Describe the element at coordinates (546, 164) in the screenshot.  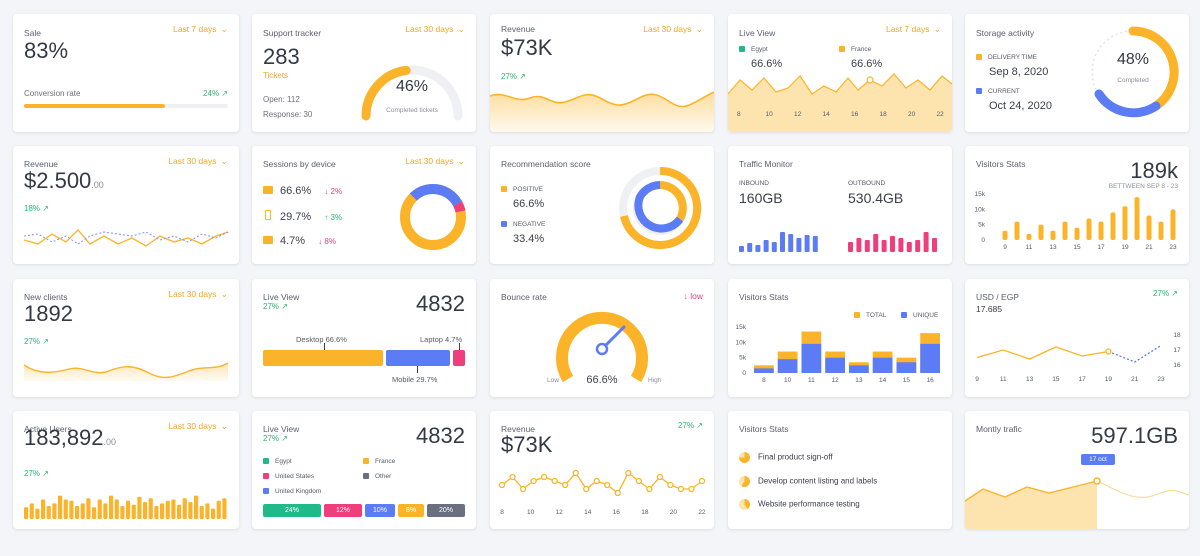
I see `card-title: Recommendation score` at that location.